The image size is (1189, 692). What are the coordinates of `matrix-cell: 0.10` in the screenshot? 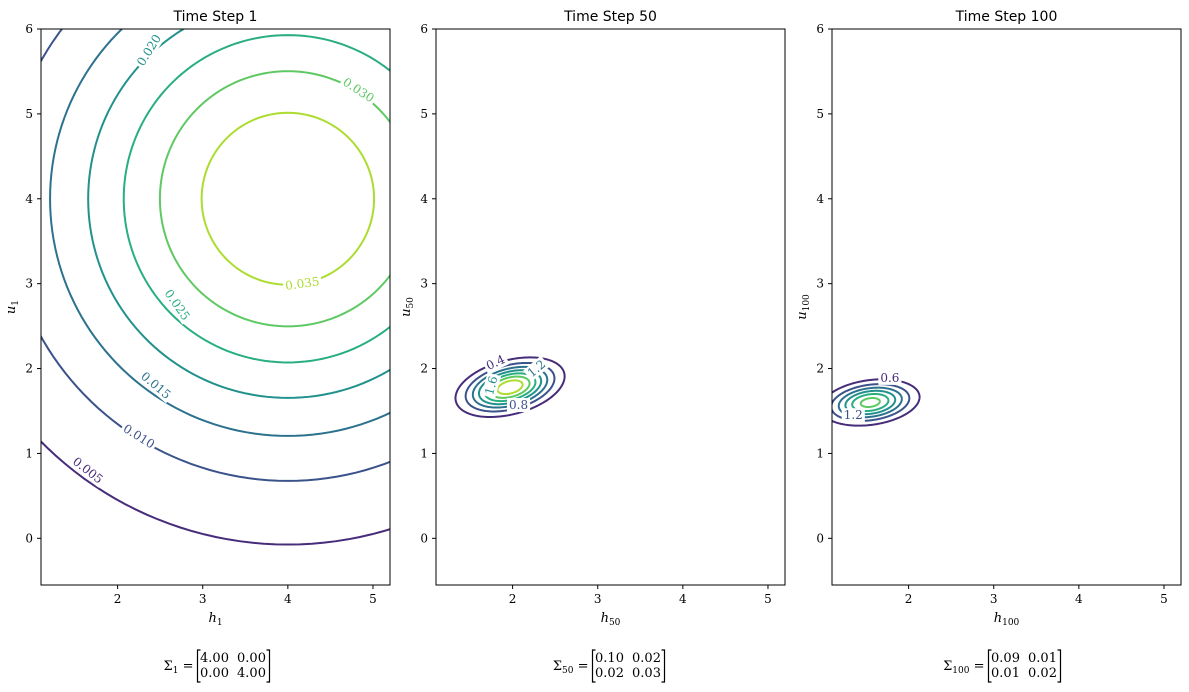 It's located at (609, 658).